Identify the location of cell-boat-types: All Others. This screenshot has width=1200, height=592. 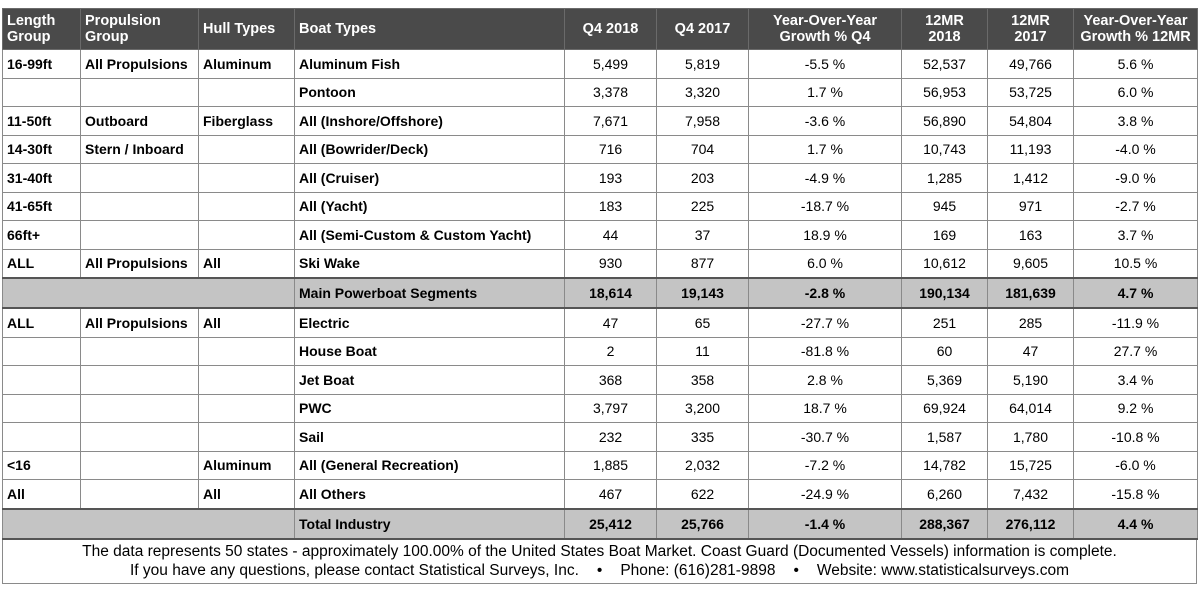
(429, 494).